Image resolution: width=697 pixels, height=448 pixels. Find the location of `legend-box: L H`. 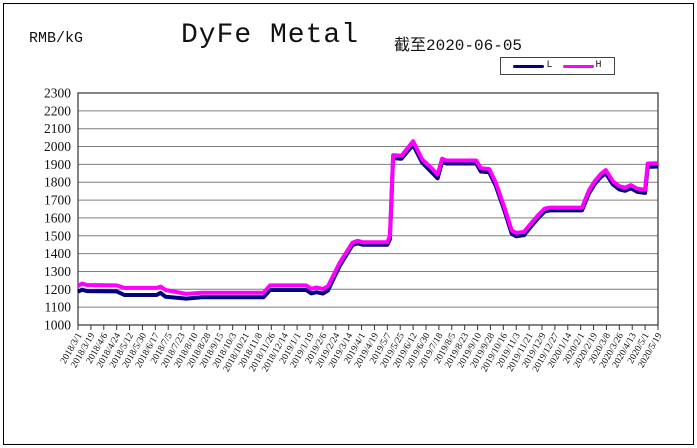

legend-box: L H is located at coordinates (557, 66).